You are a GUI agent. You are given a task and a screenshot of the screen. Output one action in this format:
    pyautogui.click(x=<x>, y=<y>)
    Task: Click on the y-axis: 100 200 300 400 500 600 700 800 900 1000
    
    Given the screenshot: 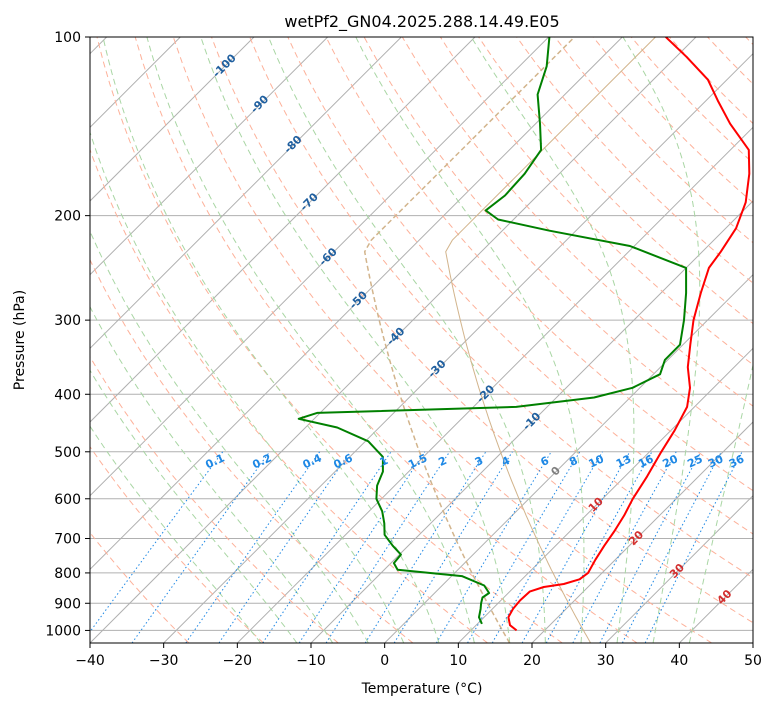 What is the action you would take?
    pyautogui.click(x=67, y=334)
    